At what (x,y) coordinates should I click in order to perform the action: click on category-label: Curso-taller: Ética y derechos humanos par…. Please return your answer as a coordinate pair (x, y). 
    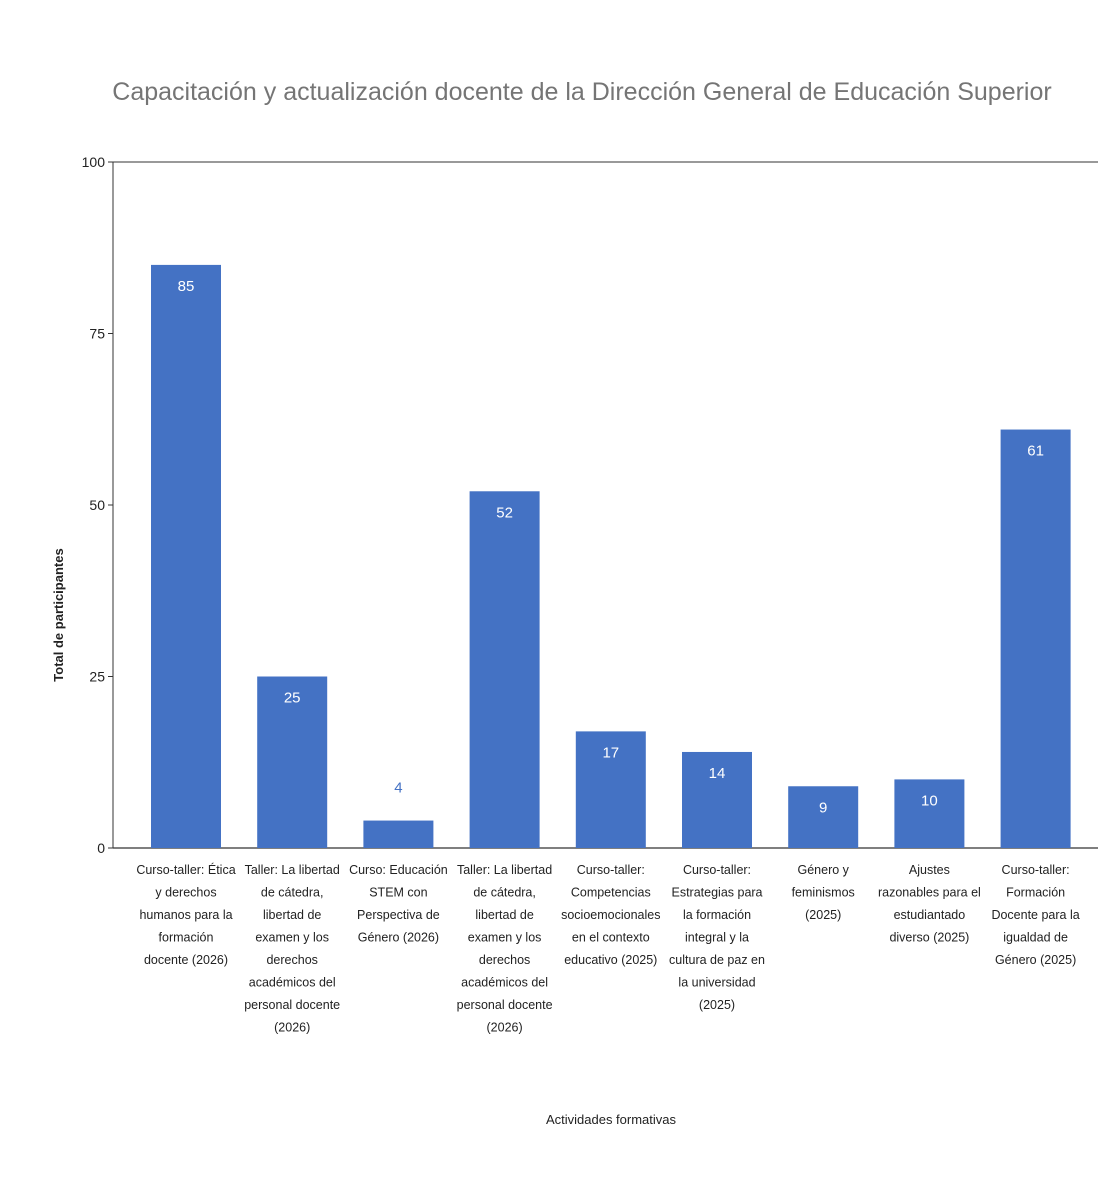
    Looking at the image, I should click on (185, 914).